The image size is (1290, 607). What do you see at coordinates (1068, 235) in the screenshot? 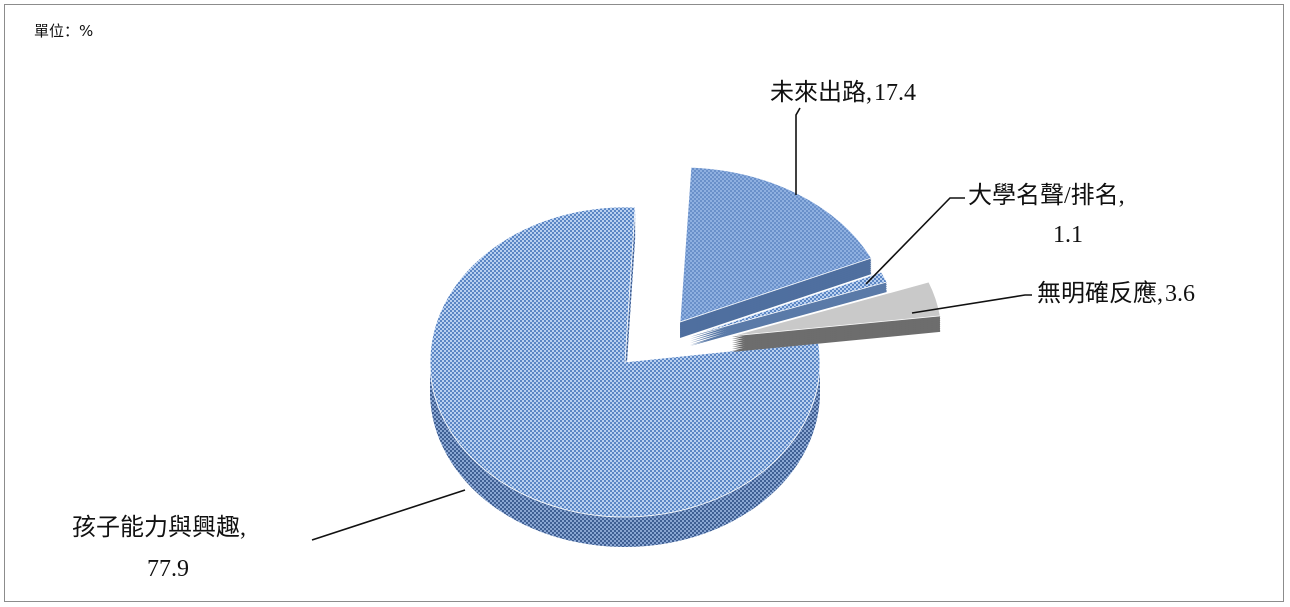
I see `slice-value-2: 1.1` at bounding box center [1068, 235].